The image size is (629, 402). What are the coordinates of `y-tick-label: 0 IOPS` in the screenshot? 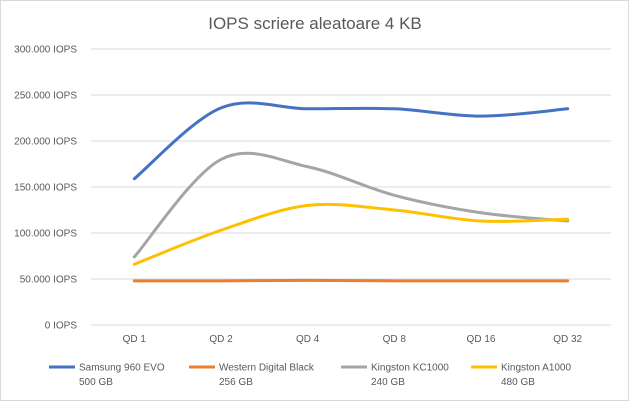 It's located at (61, 326).